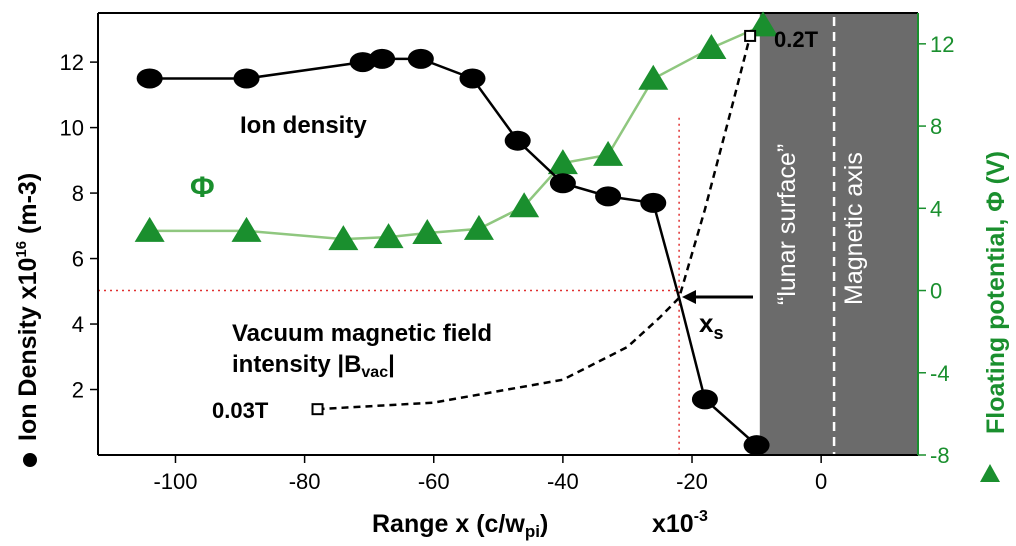 The height and width of the screenshot is (546, 1016). I want to click on lunar-surface-region, so click(838, 234).